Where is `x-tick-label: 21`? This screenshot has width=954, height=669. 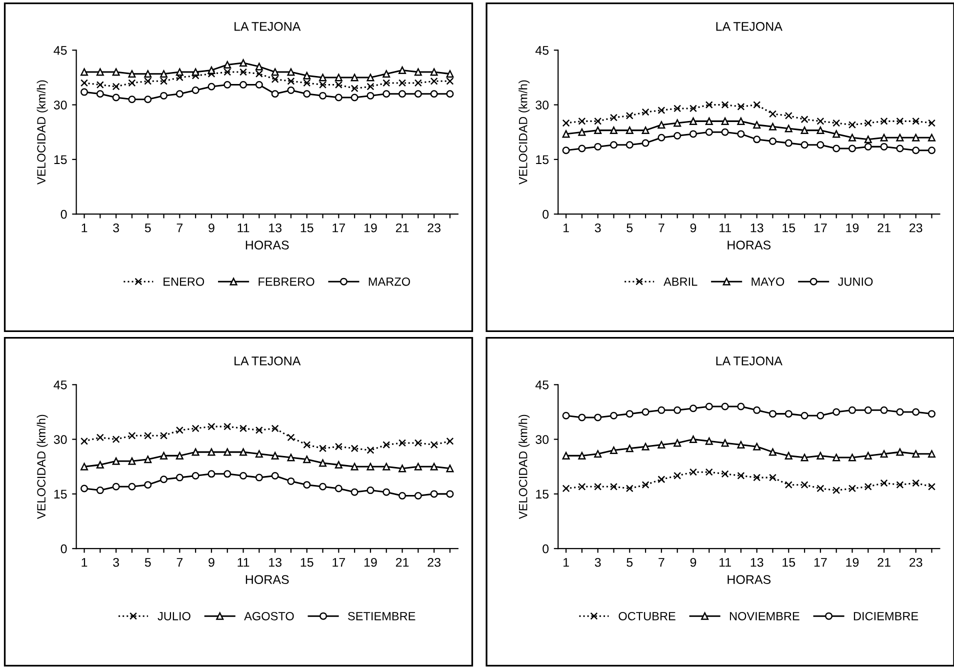
x-tick-label: 21 is located at coordinates (402, 227).